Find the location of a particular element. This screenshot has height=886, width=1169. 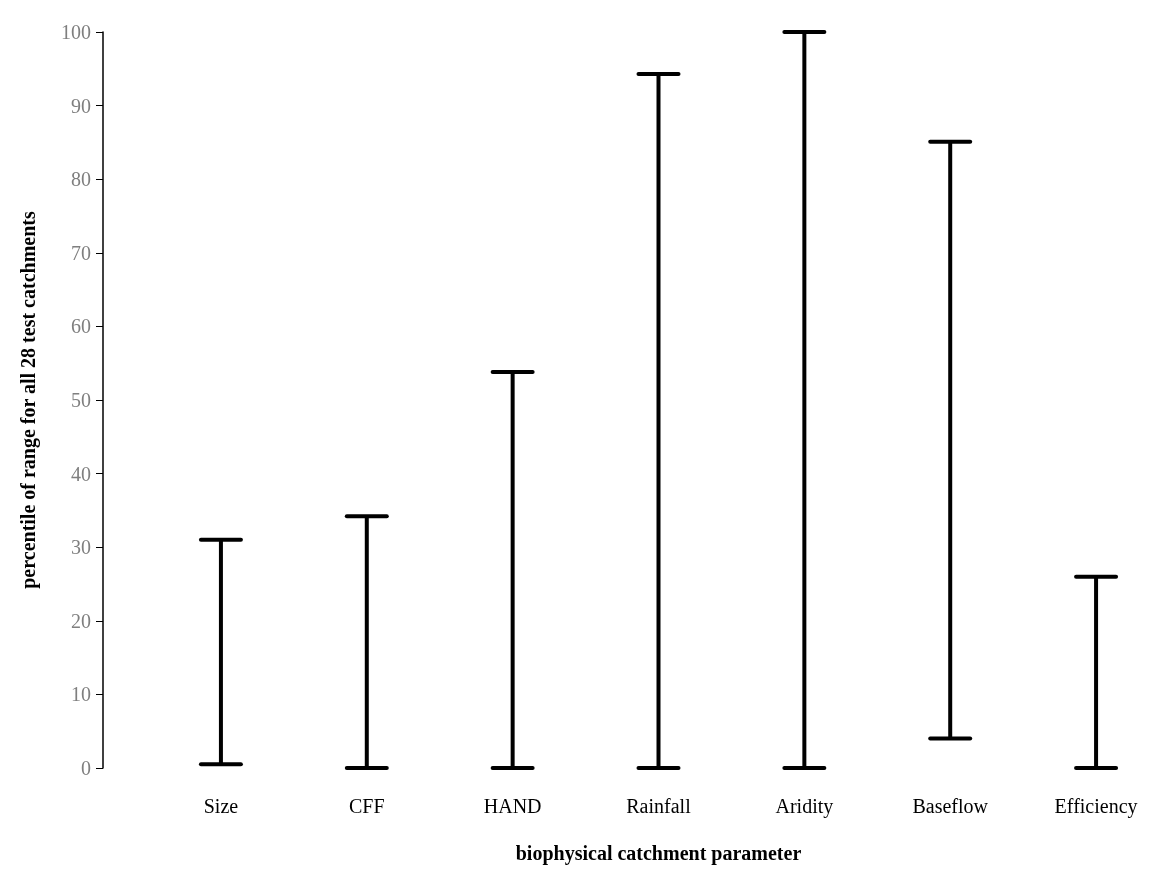

y-tick-label: 50 is located at coordinates (81, 400).